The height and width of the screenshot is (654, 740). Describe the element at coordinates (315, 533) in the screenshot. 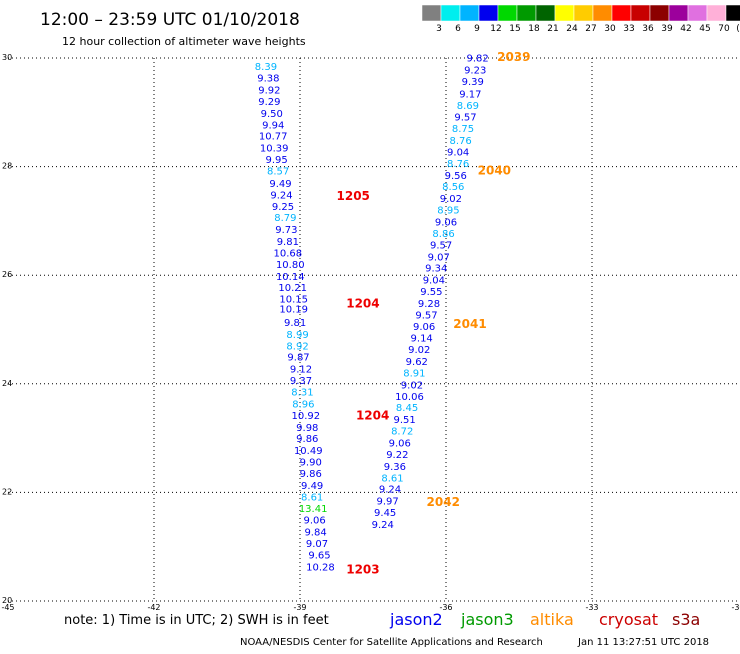

I see `wave-height-point: 9.84` at that location.